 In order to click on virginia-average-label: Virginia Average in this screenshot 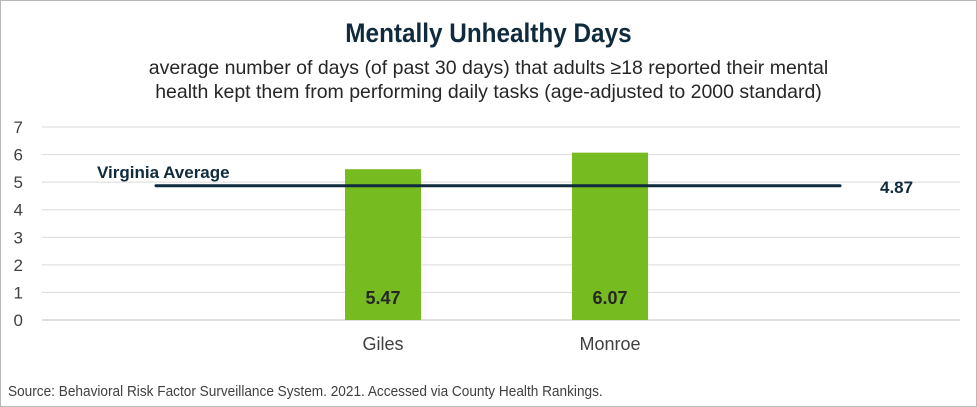, I will do `click(163, 172)`.